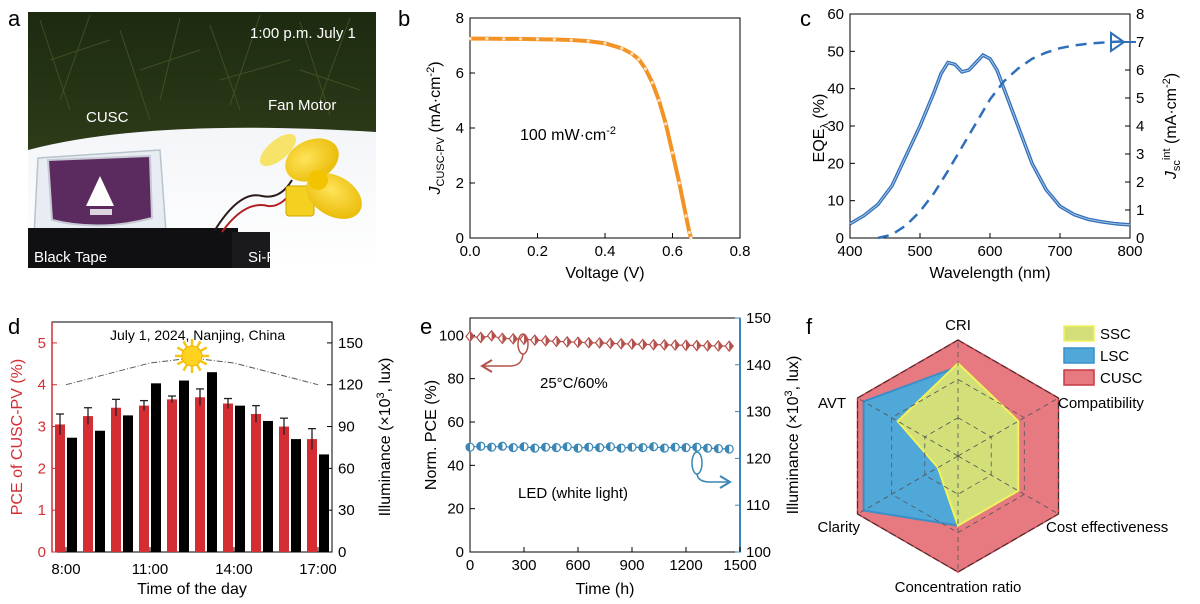 This screenshot has width=1200, height=604. Describe the element at coordinates (605, 435) in the screenshot. I see `plot-frame-e` at that location.